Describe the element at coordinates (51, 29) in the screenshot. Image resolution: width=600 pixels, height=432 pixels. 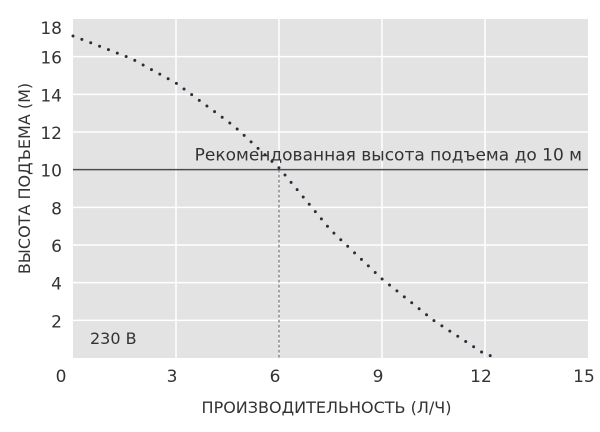
I see `y-tick-label: 18` at that location.